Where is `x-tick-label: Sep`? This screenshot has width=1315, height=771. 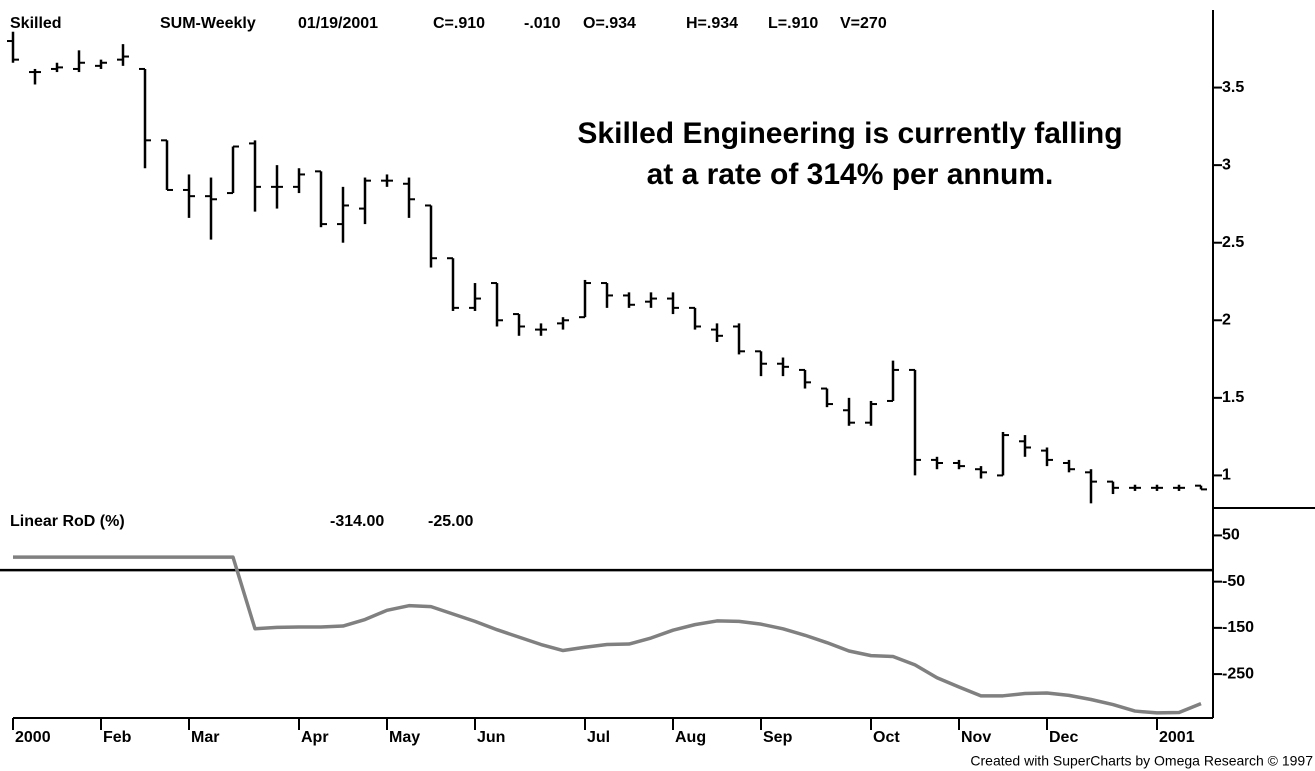 x-tick-label: Sep is located at coordinates (778, 737).